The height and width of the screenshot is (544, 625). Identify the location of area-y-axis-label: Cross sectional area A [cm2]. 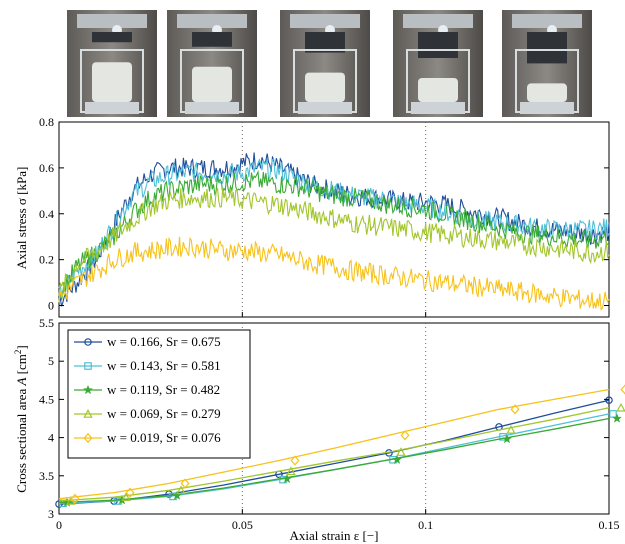
(21, 418).